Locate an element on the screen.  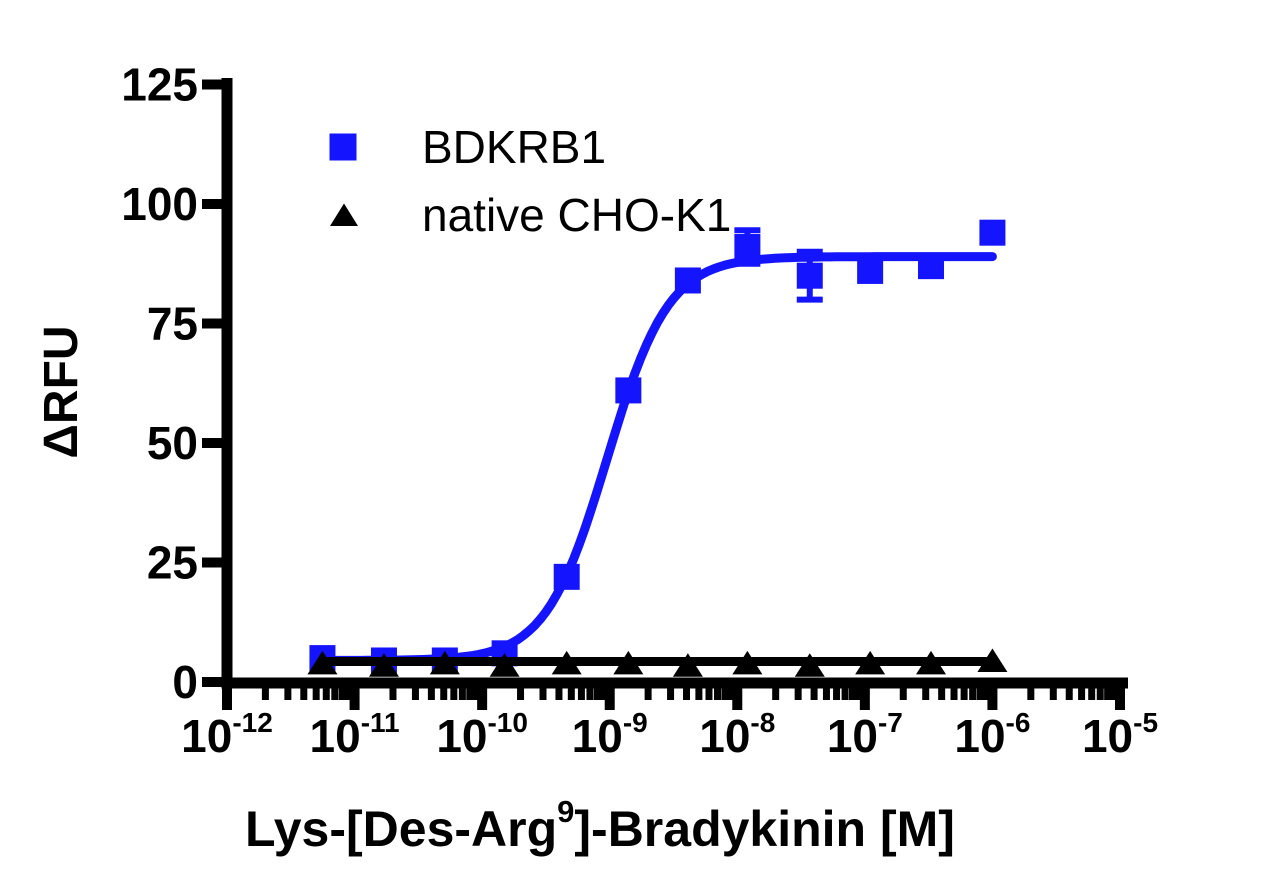
x-tick-label: 10⁻⁹ is located at coordinates (610, 734).